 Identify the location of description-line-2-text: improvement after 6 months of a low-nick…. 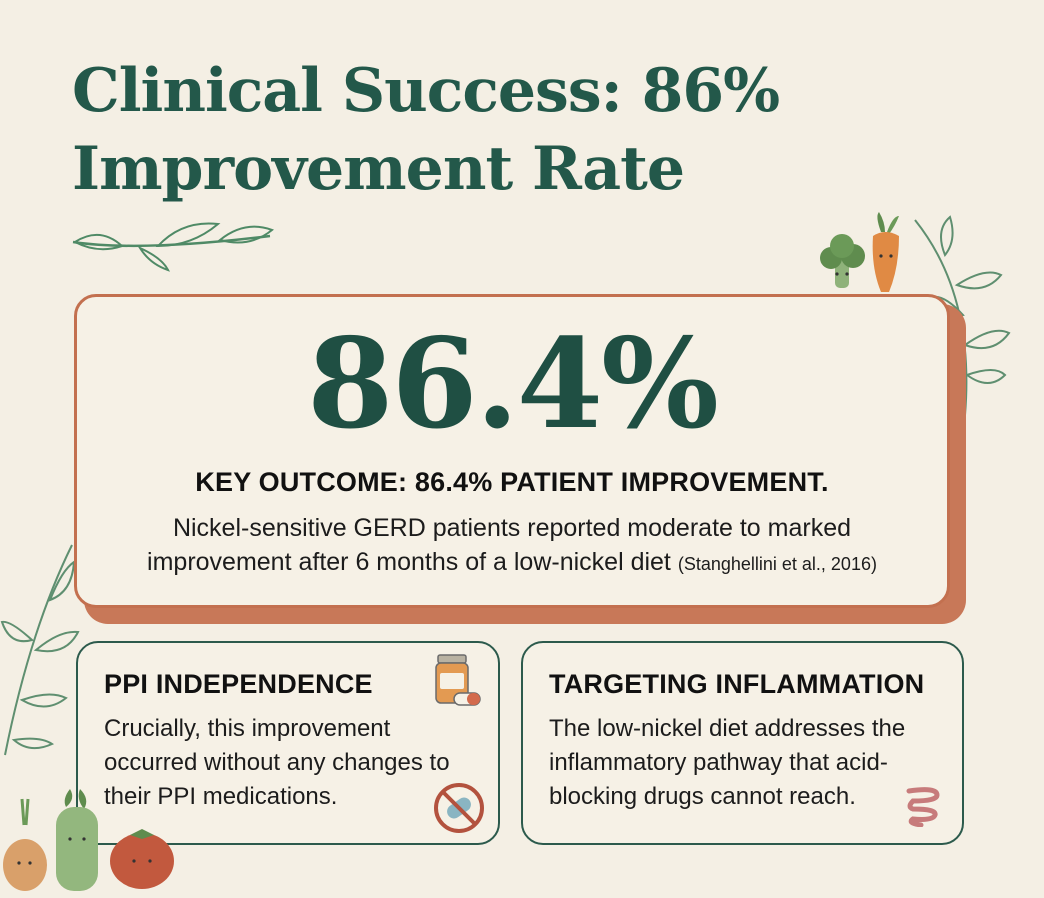
(409, 562).